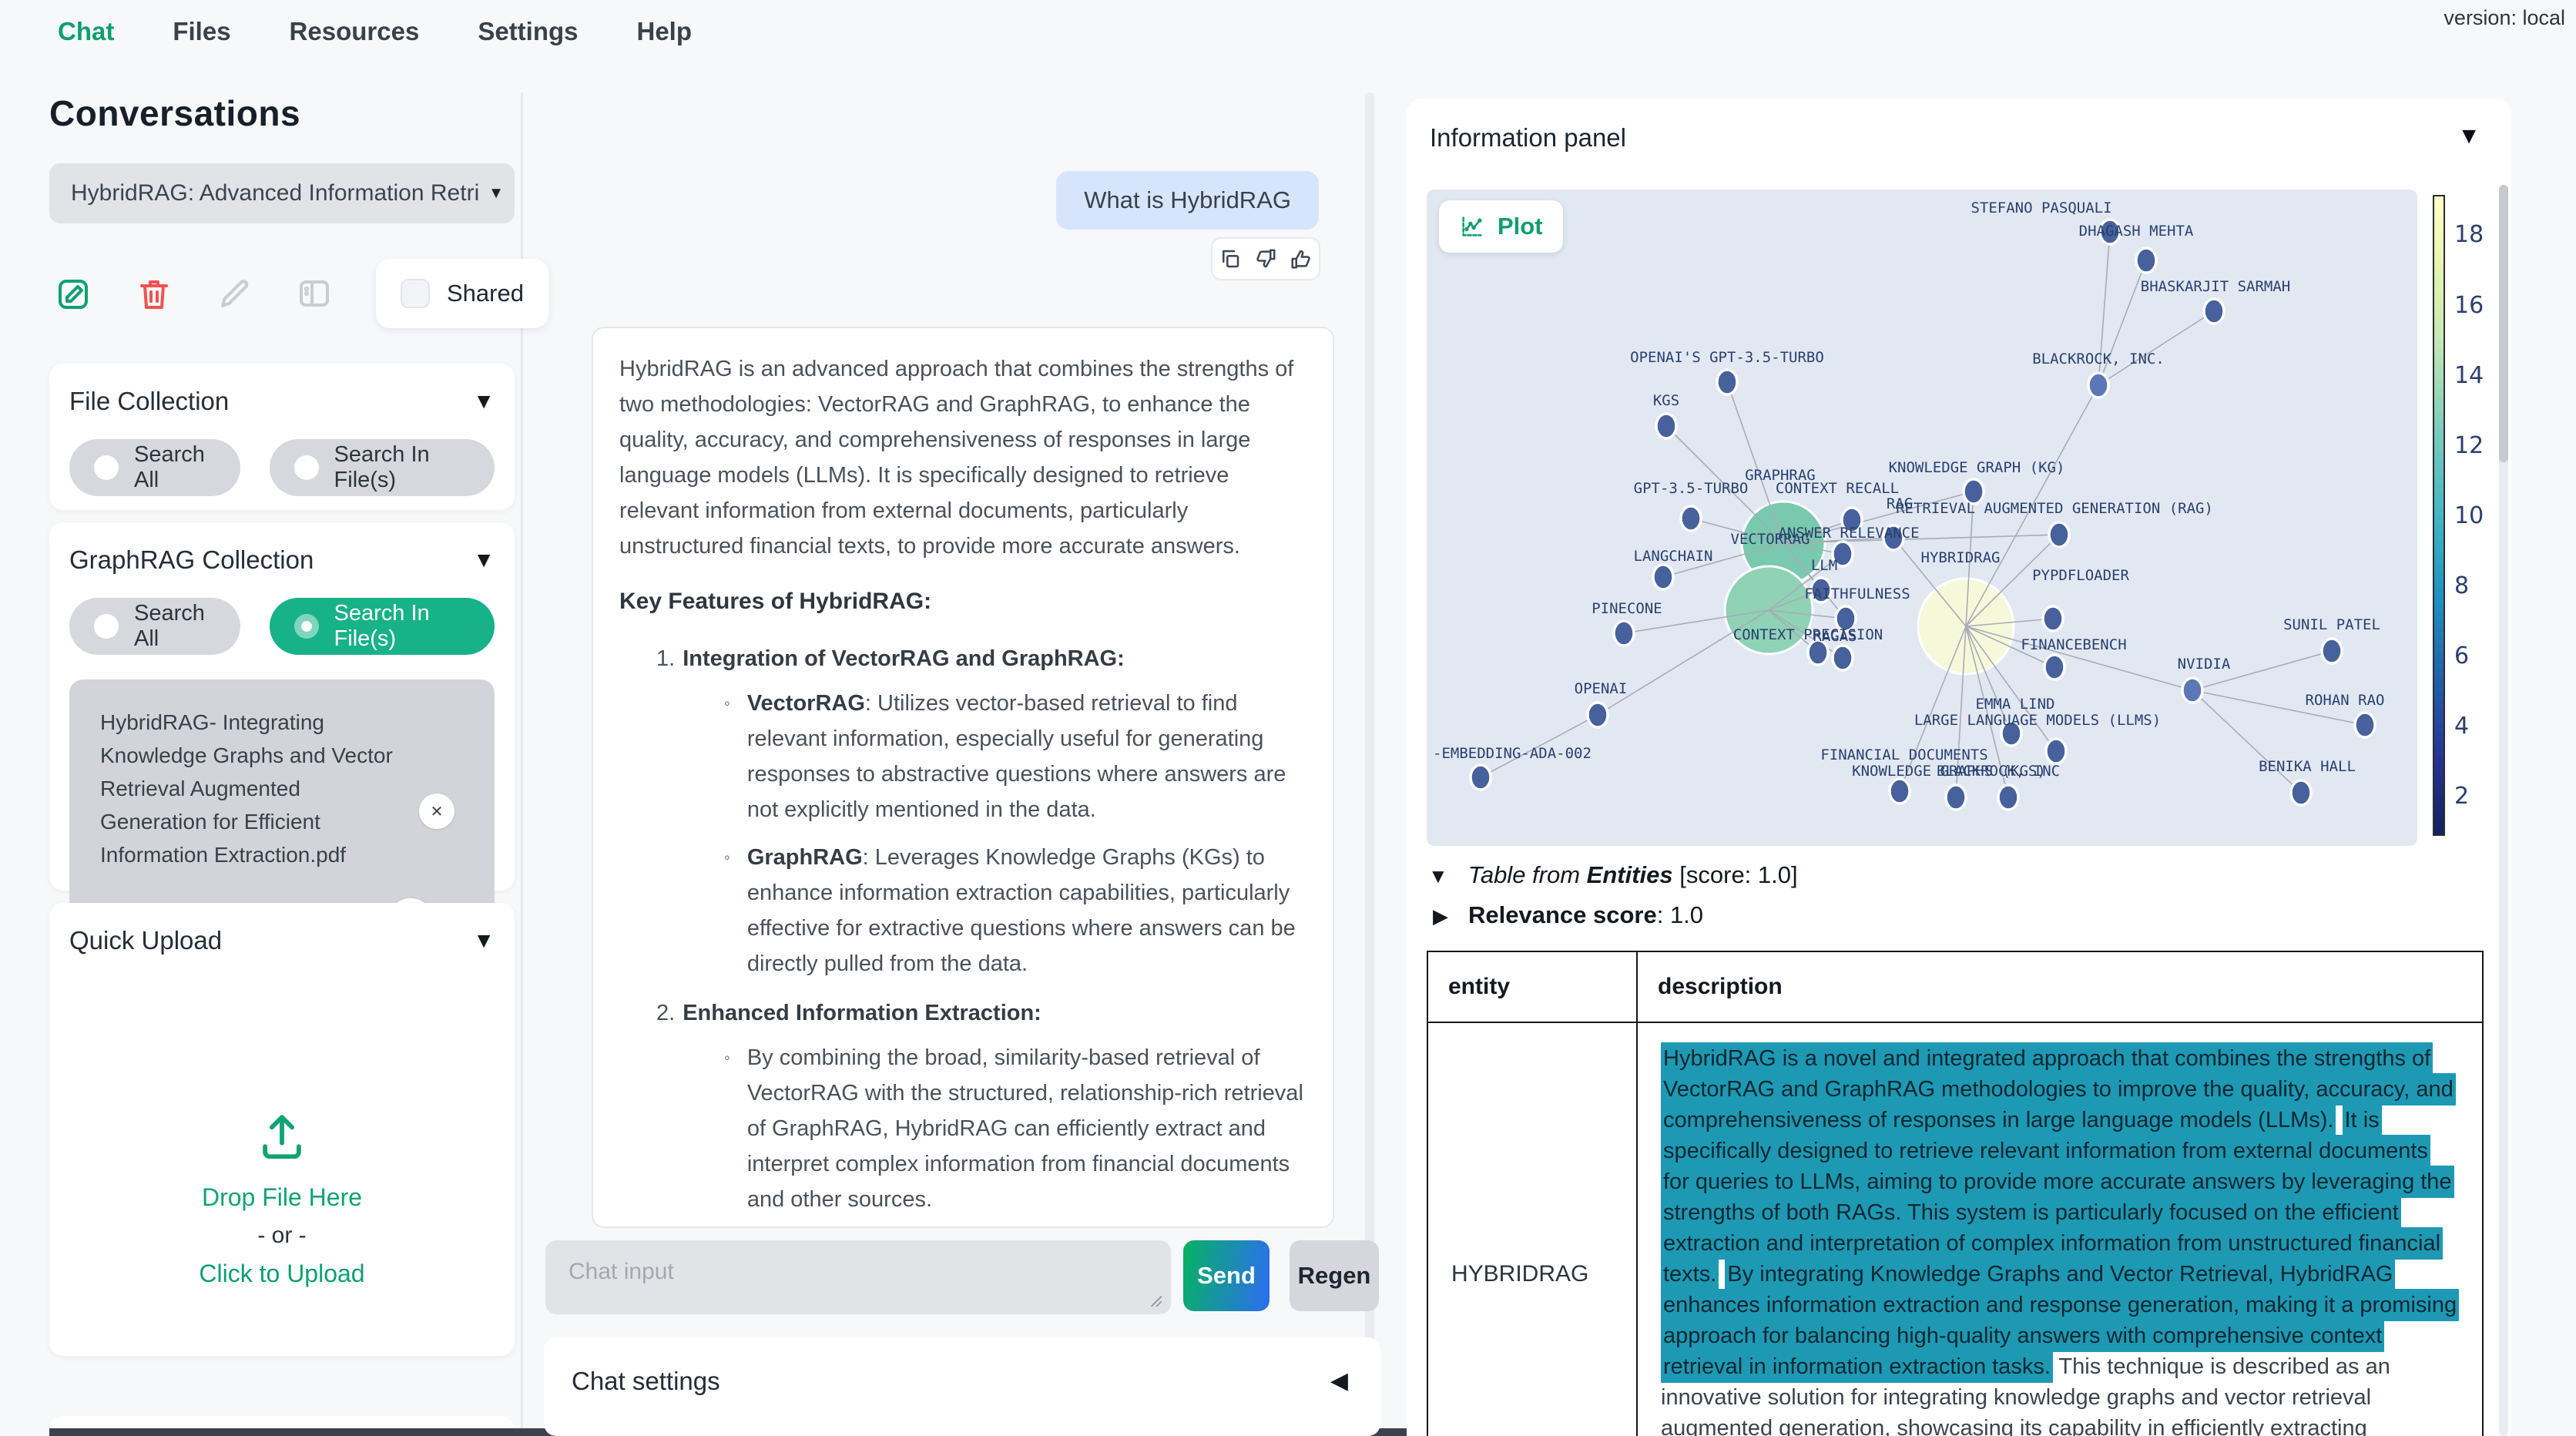  I want to click on graph-label: ANSWER RELEVANCE, so click(1848, 533).